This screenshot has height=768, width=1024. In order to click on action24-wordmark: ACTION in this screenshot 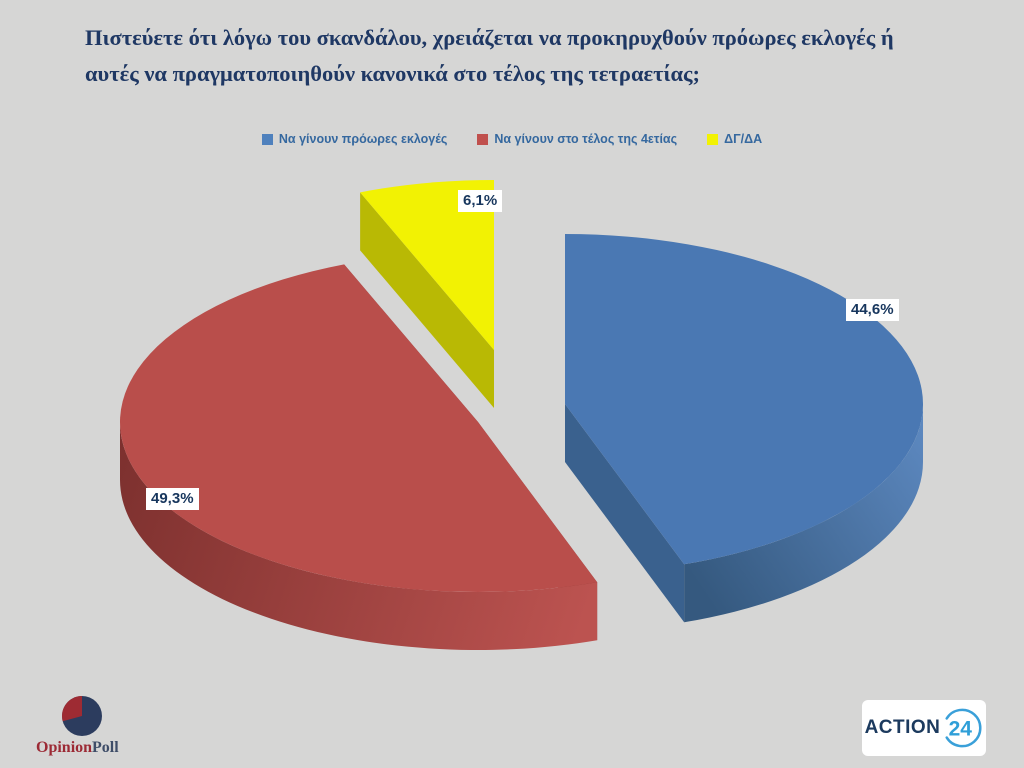, I will do `click(902, 727)`.